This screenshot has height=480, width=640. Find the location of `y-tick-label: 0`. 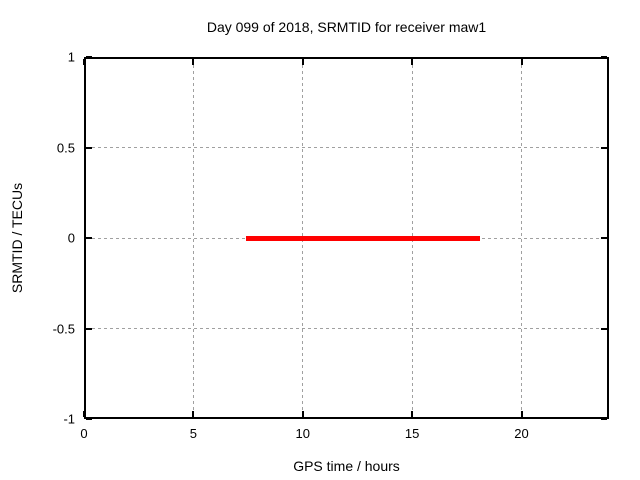

y-tick-label: 0 is located at coordinates (71, 238).